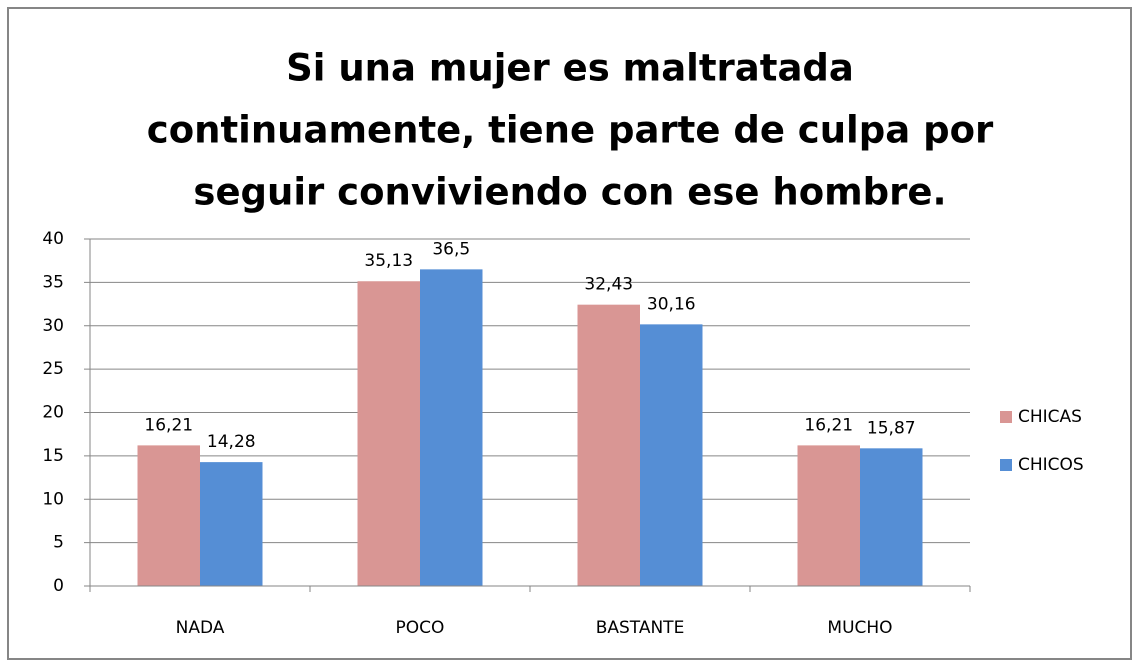  I want to click on y-tick-label: 5, so click(58, 543).